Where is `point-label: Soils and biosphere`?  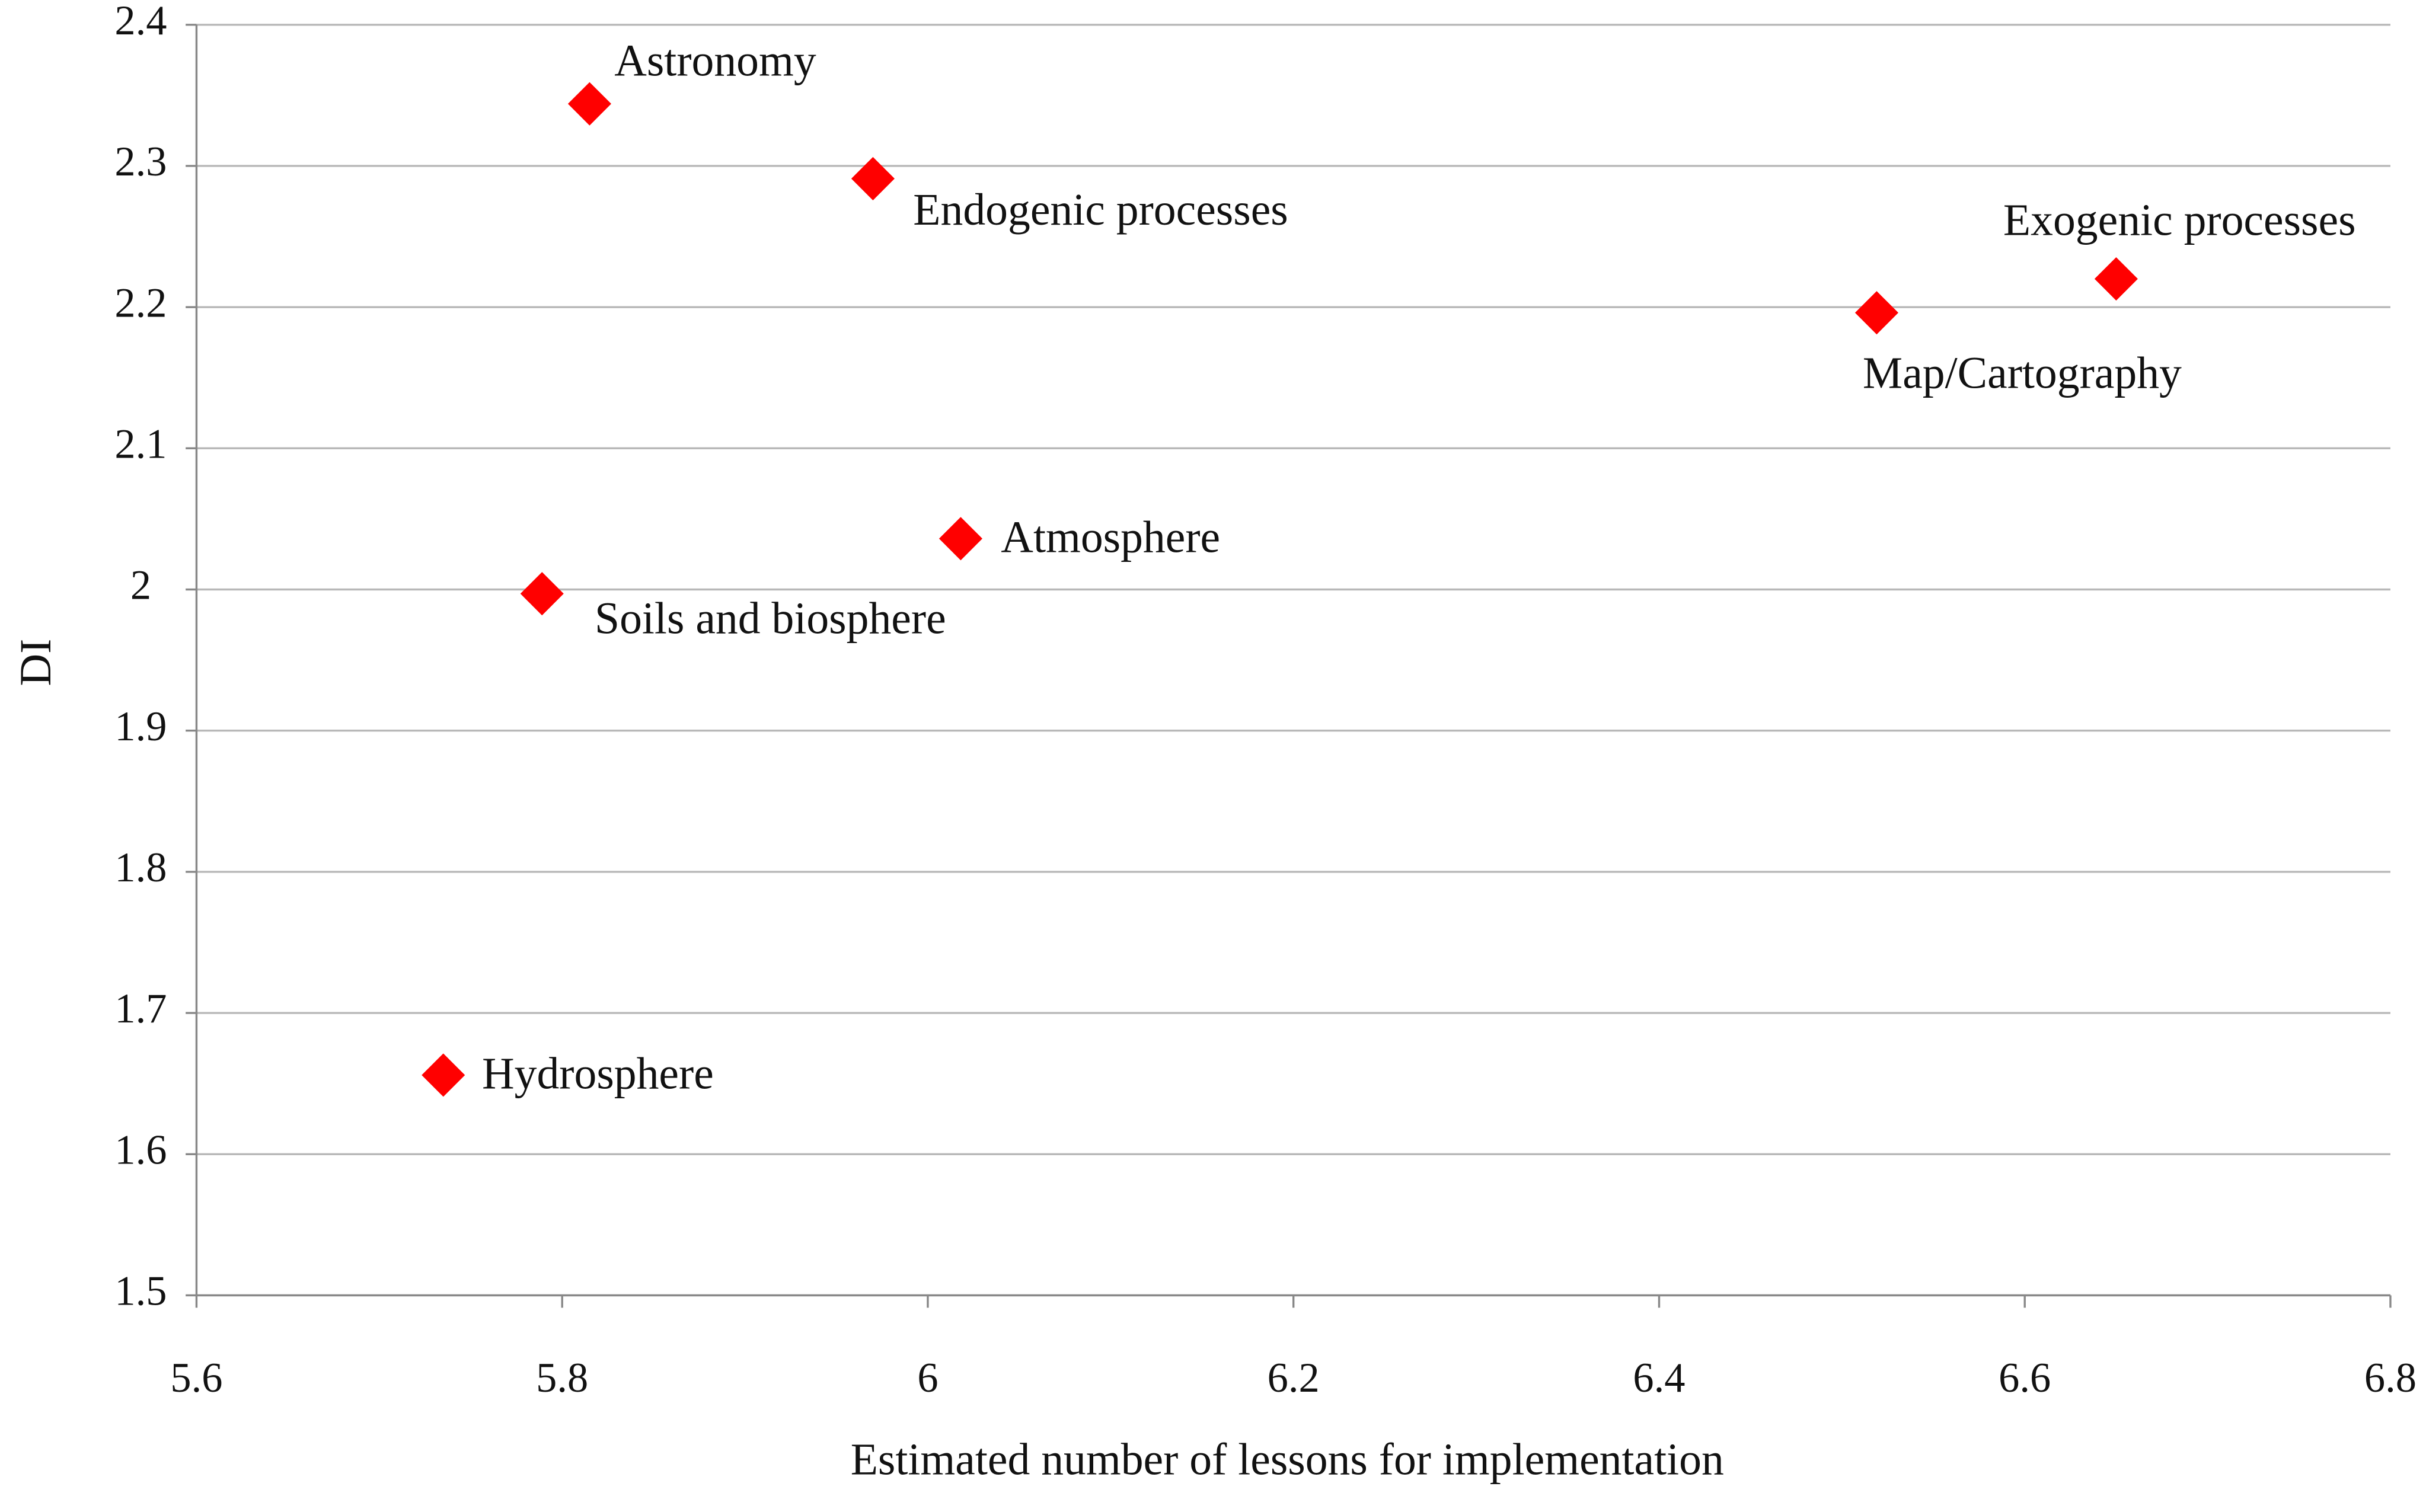 point-label: Soils and biosphere is located at coordinates (770, 619).